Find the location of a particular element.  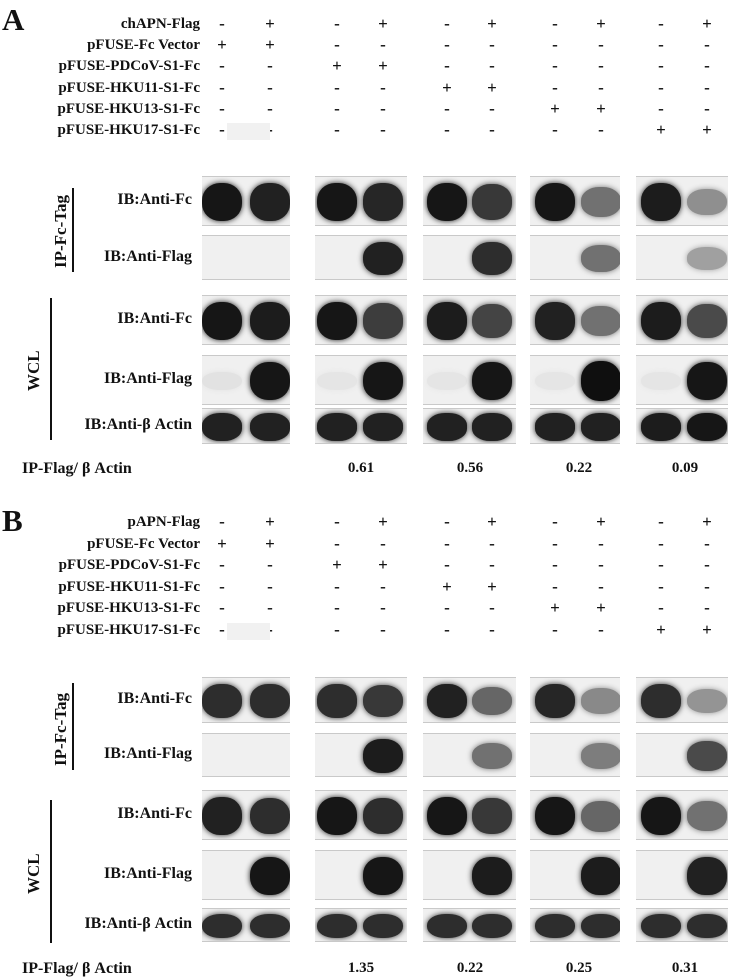

panel-letter: B is located at coordinates (12, 520).